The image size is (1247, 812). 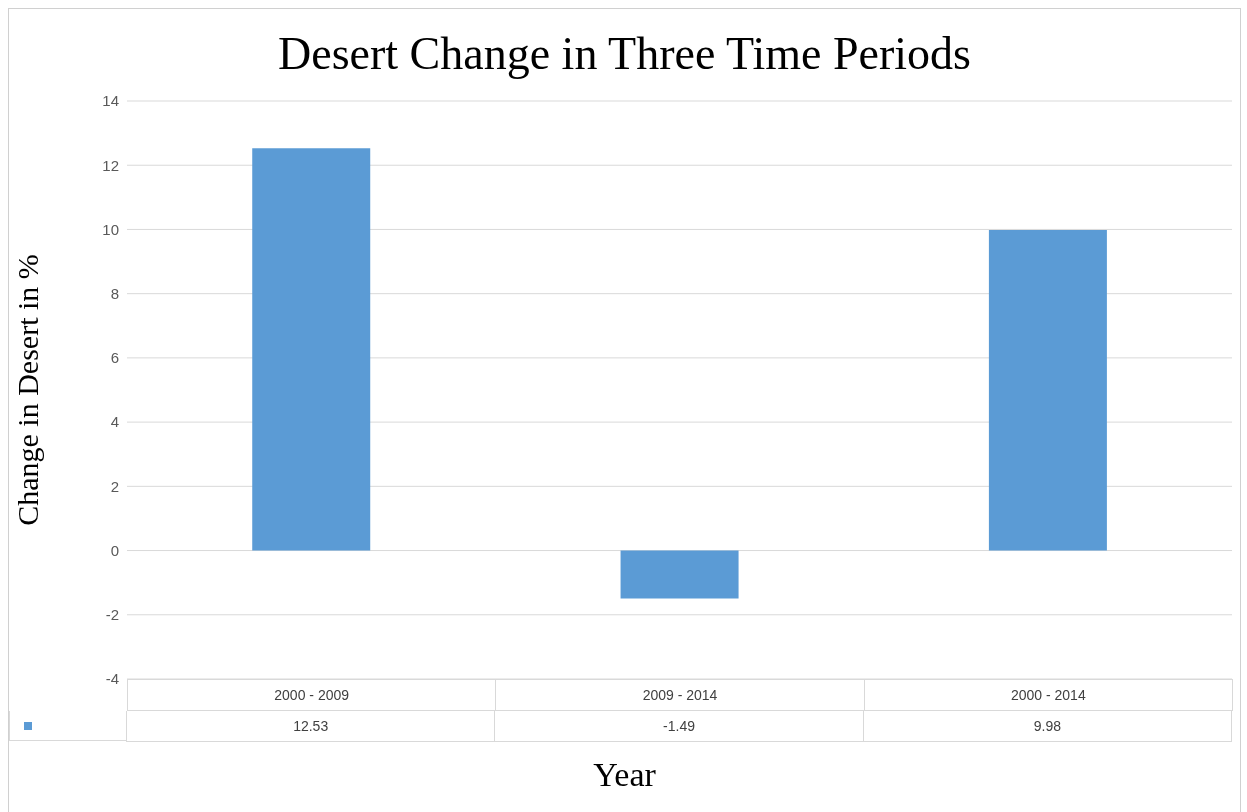 I want to click on y-tick-label: 6, so click(x=114, y=358).